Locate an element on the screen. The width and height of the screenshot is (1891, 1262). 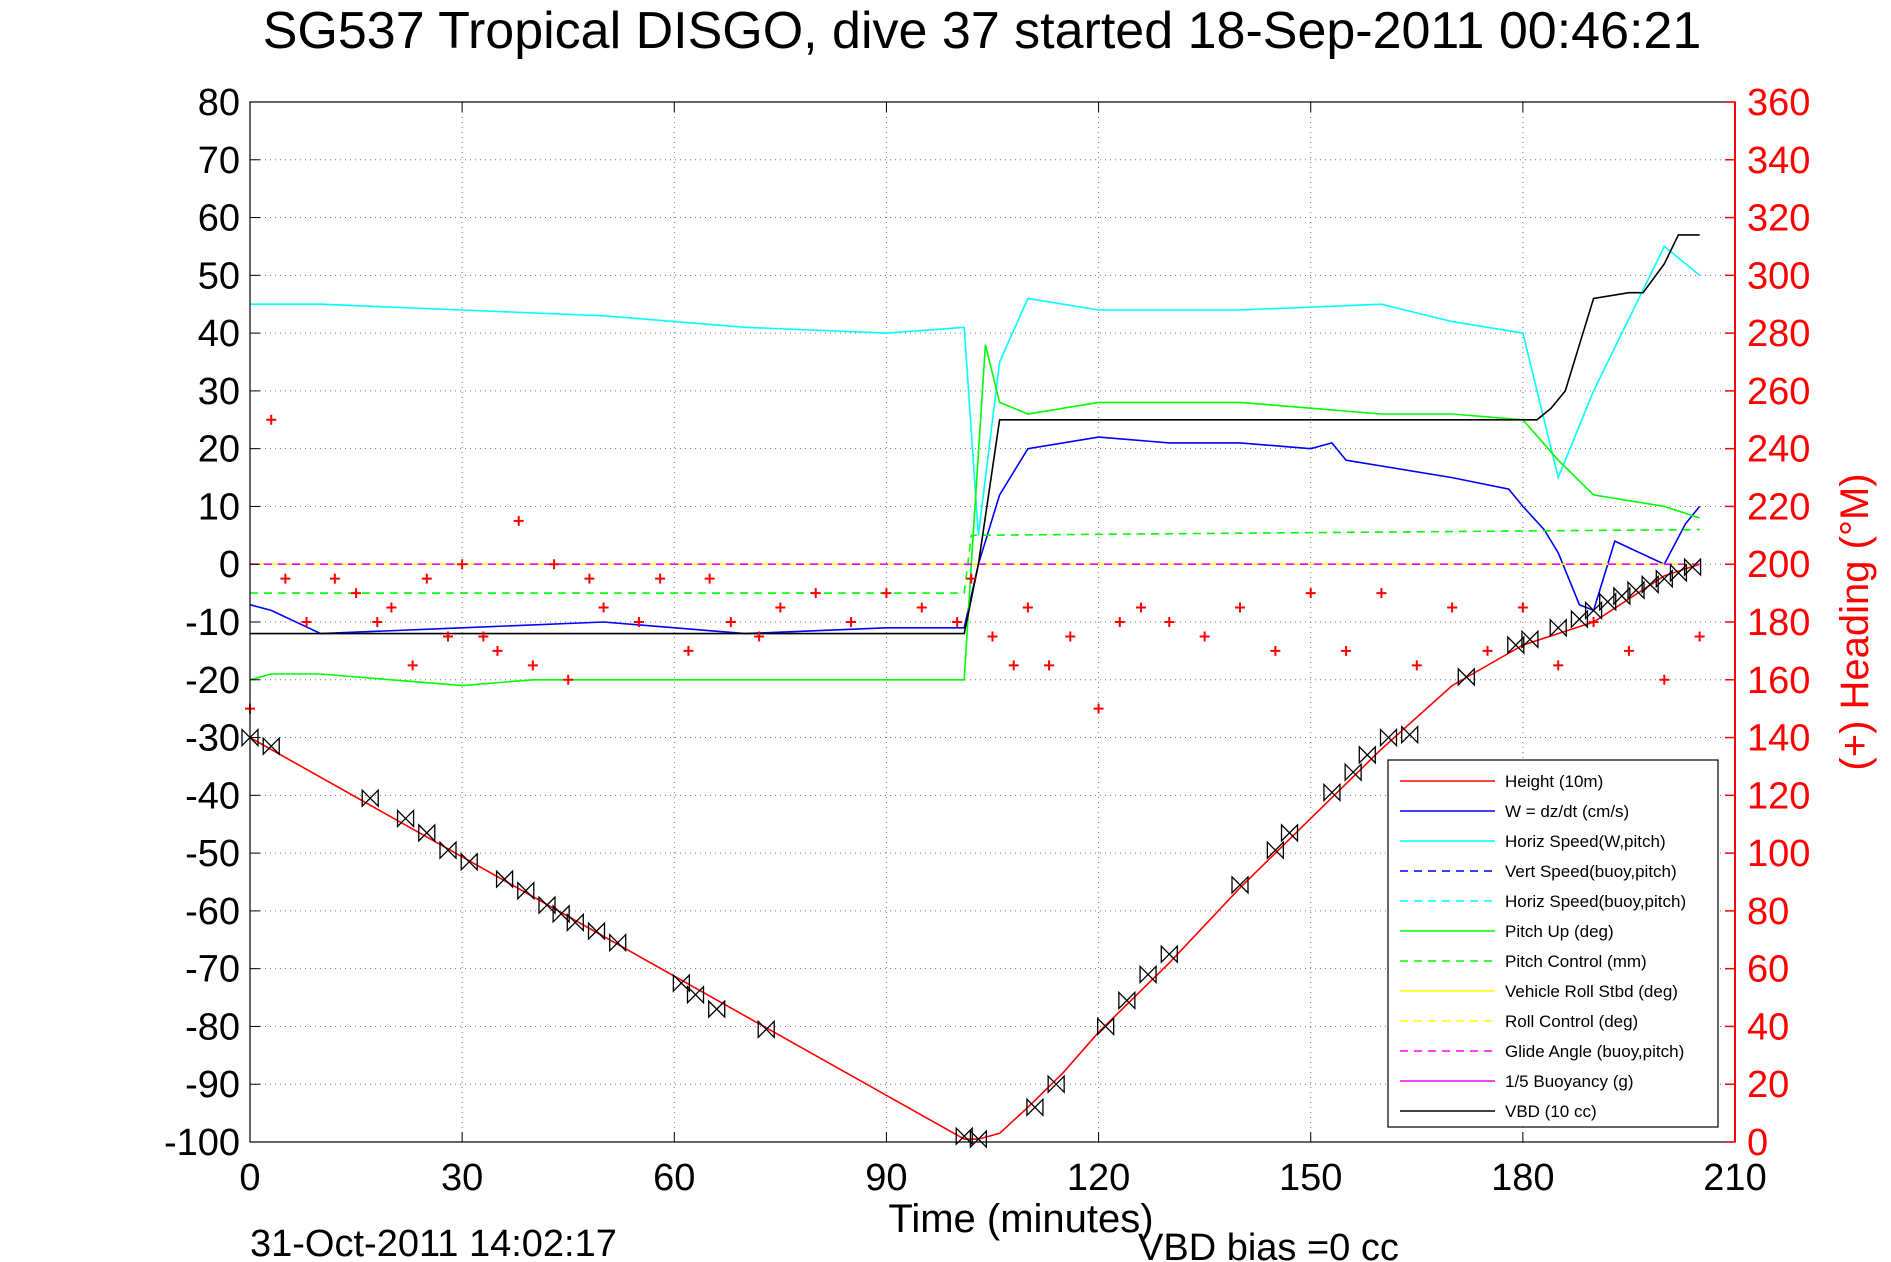
y2-axis-label: (+) Heading (°M) is located at coordinates (1855, 621).